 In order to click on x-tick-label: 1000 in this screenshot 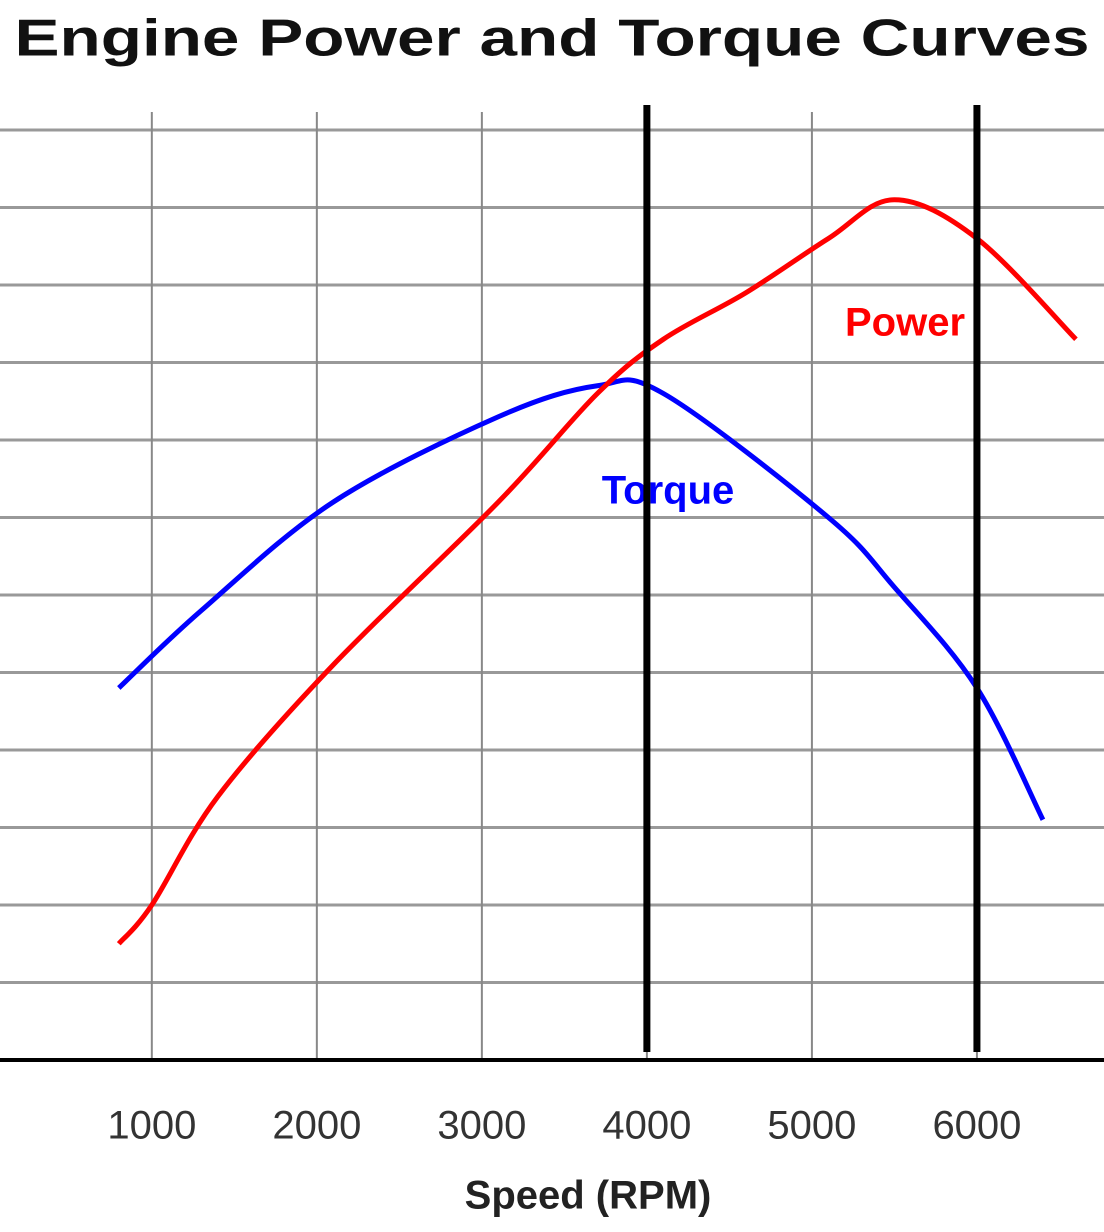, I will do `click(151, 1126)`.